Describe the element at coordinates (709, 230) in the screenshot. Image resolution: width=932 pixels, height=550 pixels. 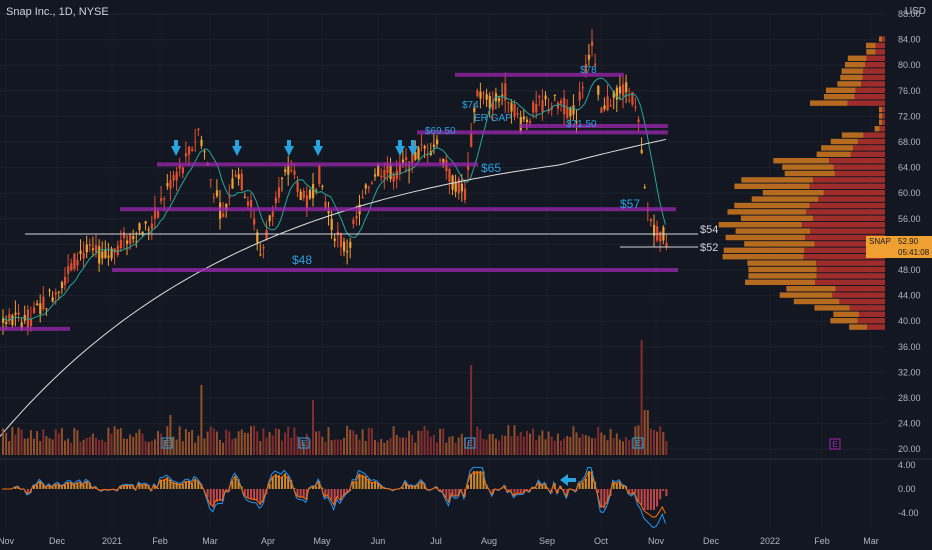
I see `horizontal-line-label: $54` at that location.